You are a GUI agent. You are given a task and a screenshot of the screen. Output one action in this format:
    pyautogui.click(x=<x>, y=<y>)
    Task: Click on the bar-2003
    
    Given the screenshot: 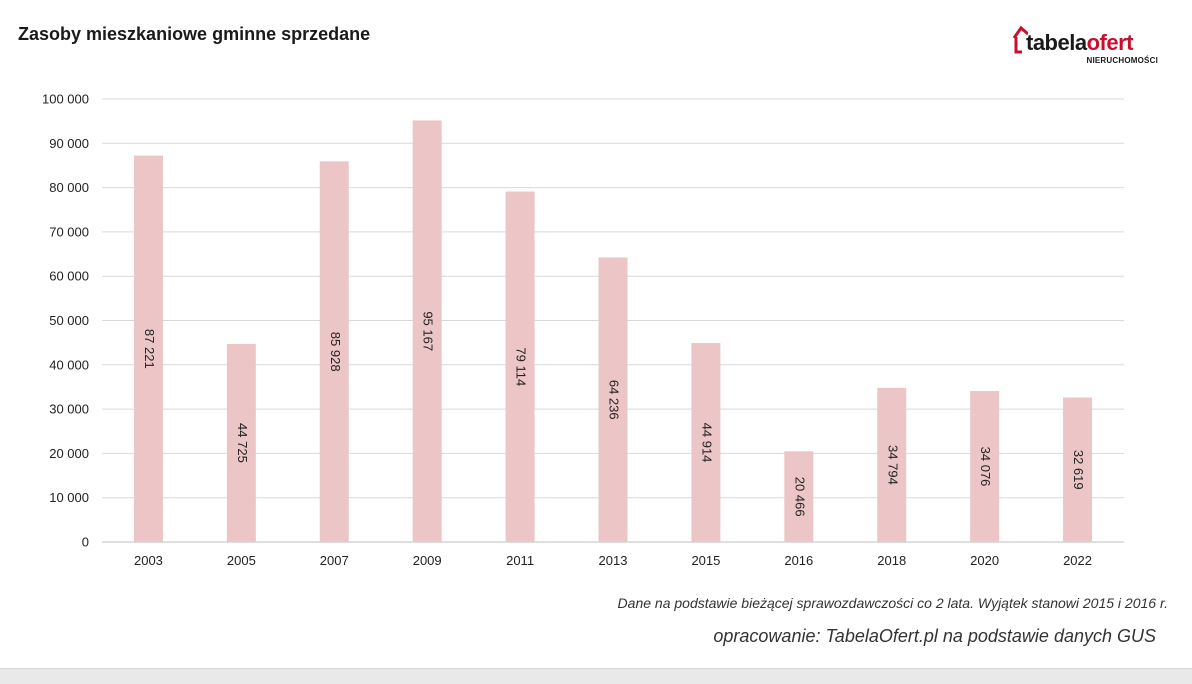 What is the action you would take?
    pyautogui.click(x=148, y=349)
    